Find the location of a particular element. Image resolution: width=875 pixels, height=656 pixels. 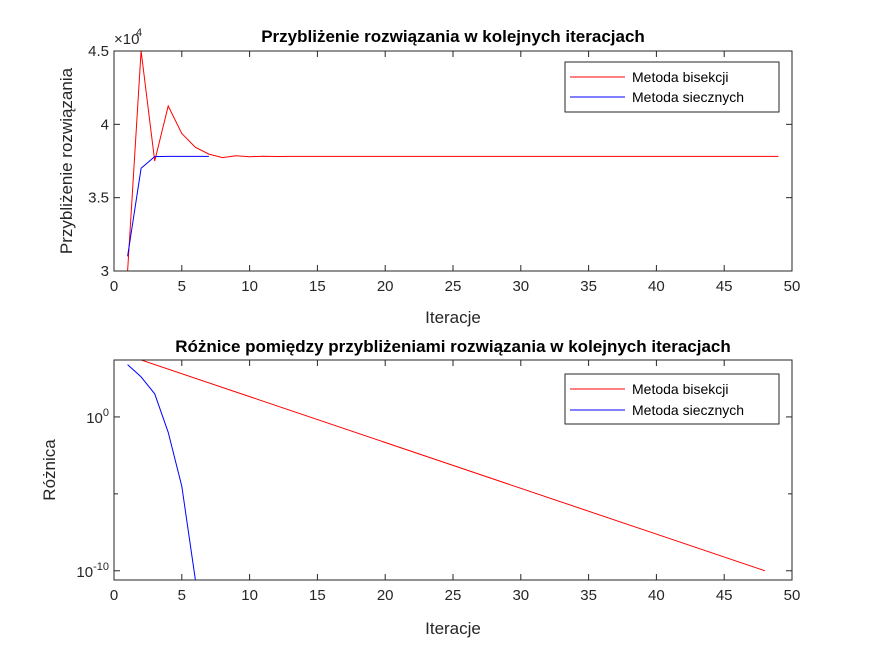

y-tick-label: 3 is located at coordinates (105, 271).